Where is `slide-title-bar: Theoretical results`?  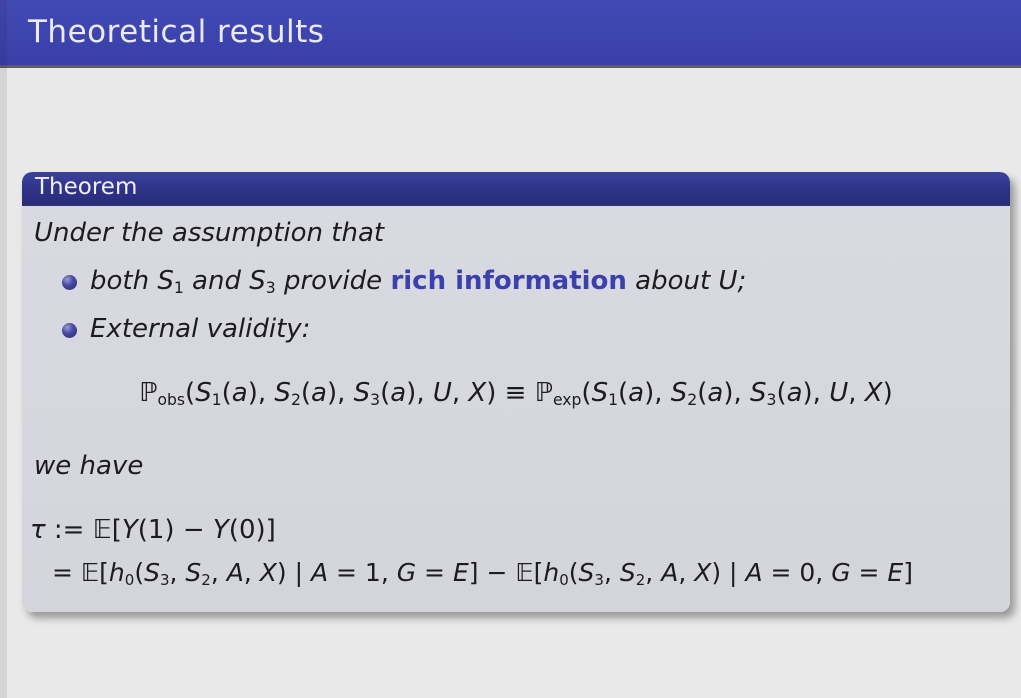
slide-title-bar: Theoretical results is located at coordinates (510, 34).